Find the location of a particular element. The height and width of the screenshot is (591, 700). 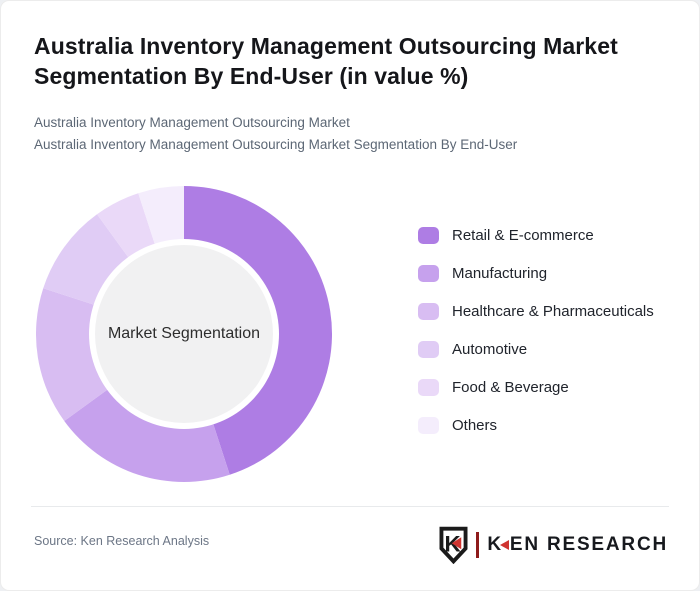

legend-item: Automotive is located at coordinates (536, 349).